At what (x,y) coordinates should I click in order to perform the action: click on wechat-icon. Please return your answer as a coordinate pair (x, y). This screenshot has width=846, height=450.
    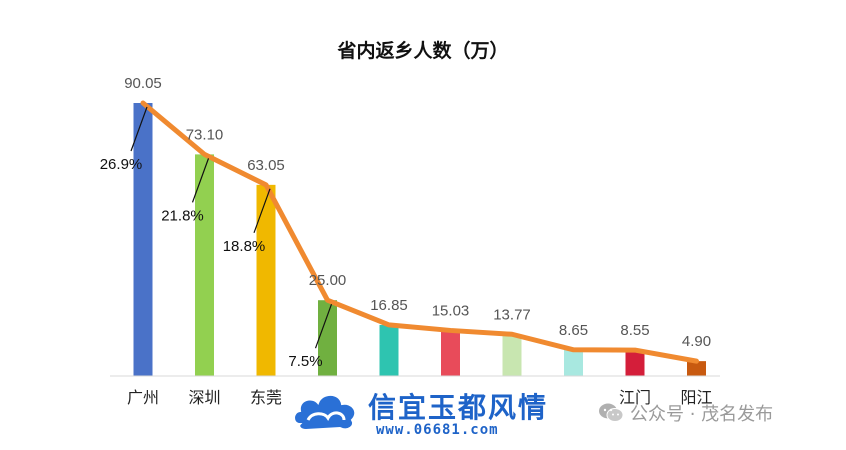
    Looking at the image, I should click on (611, 412).